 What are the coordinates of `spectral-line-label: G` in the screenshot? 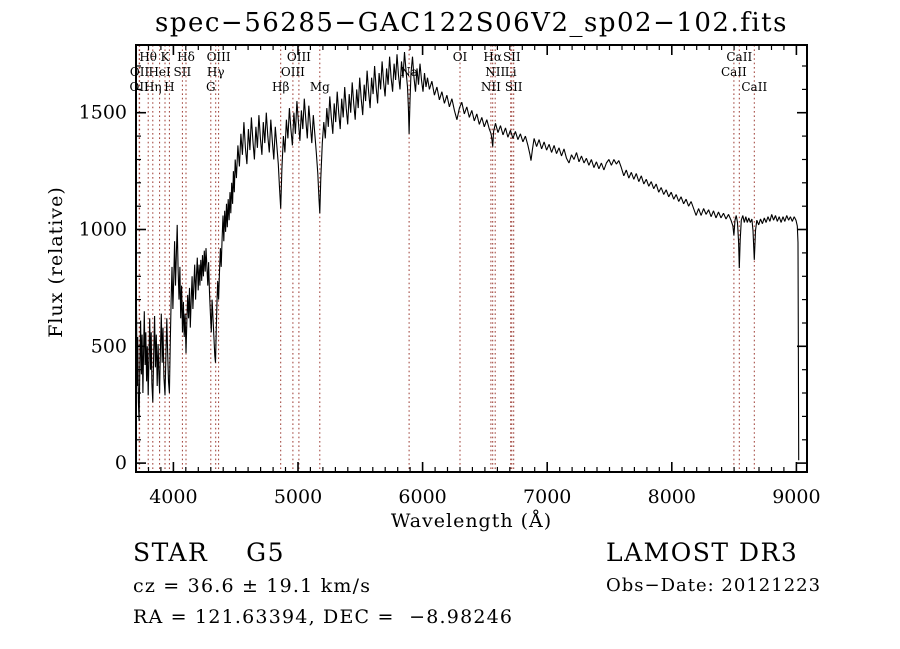 It's located at (211, 87).